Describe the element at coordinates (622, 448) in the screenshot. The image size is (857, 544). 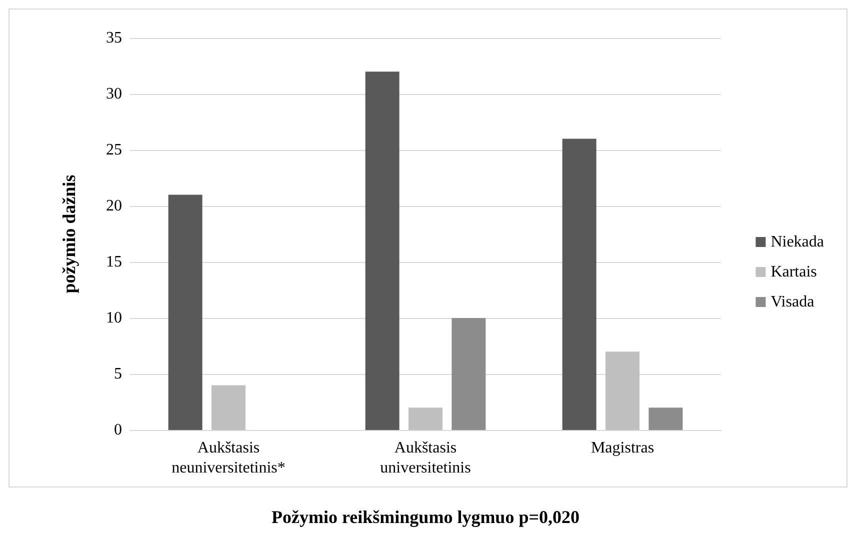
I see `x-tick-label: Magistras` at that location.